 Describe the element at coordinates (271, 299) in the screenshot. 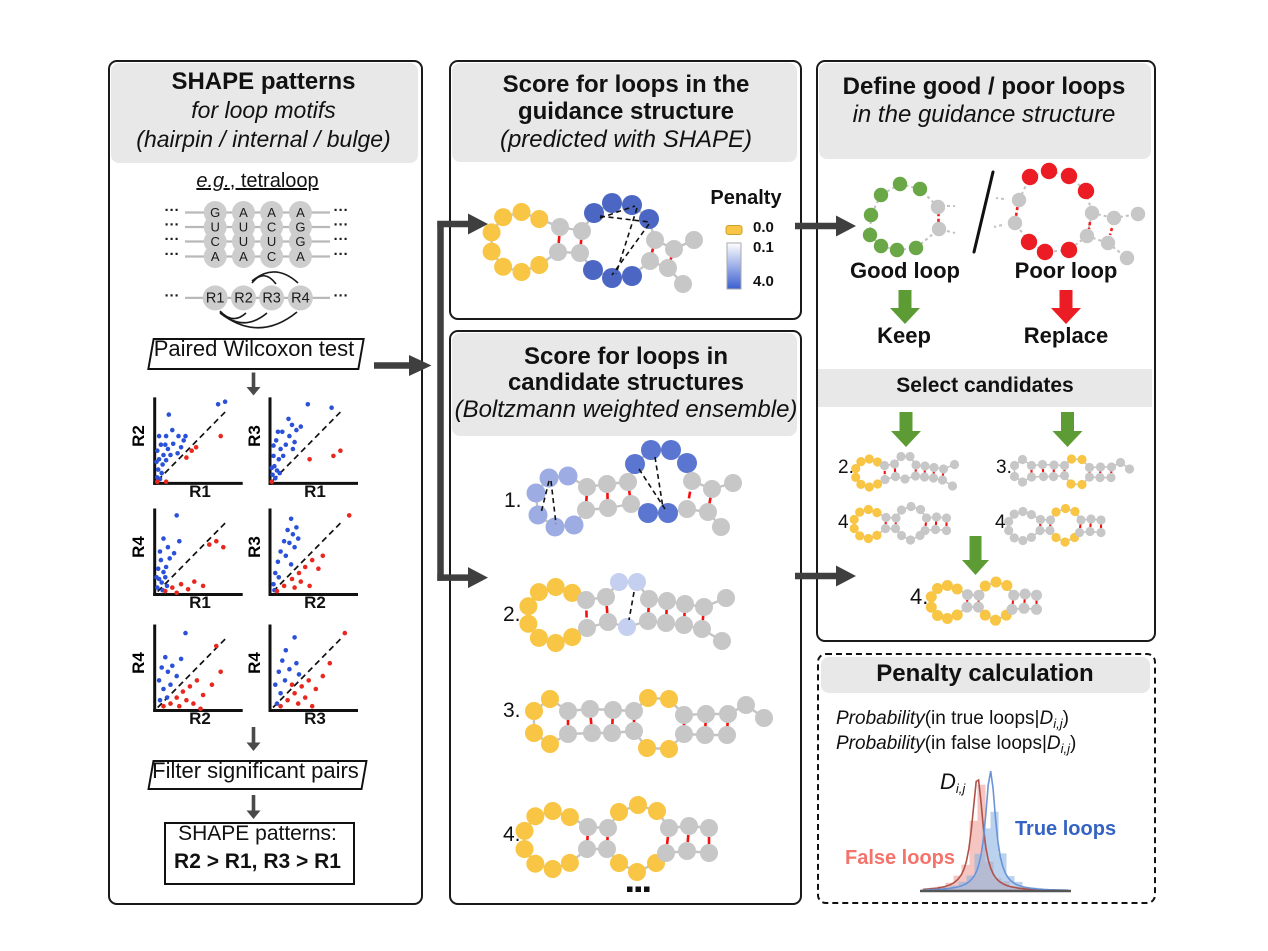

I see `svg-text: R3` at that location.